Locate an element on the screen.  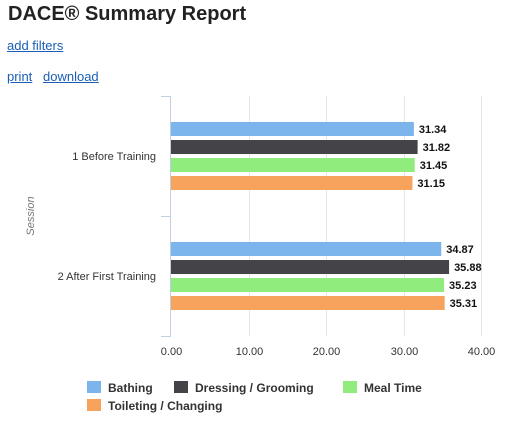
download-link: download is located at coordinates (71, 76).